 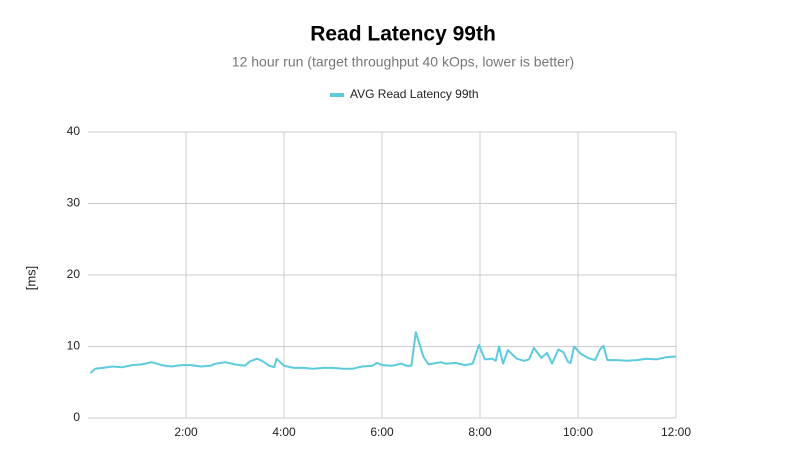 What do you see at coordinates (578, 432) in the screenshot?
I see `x-tick-label: 10:00` at bounding box center [578, 432].